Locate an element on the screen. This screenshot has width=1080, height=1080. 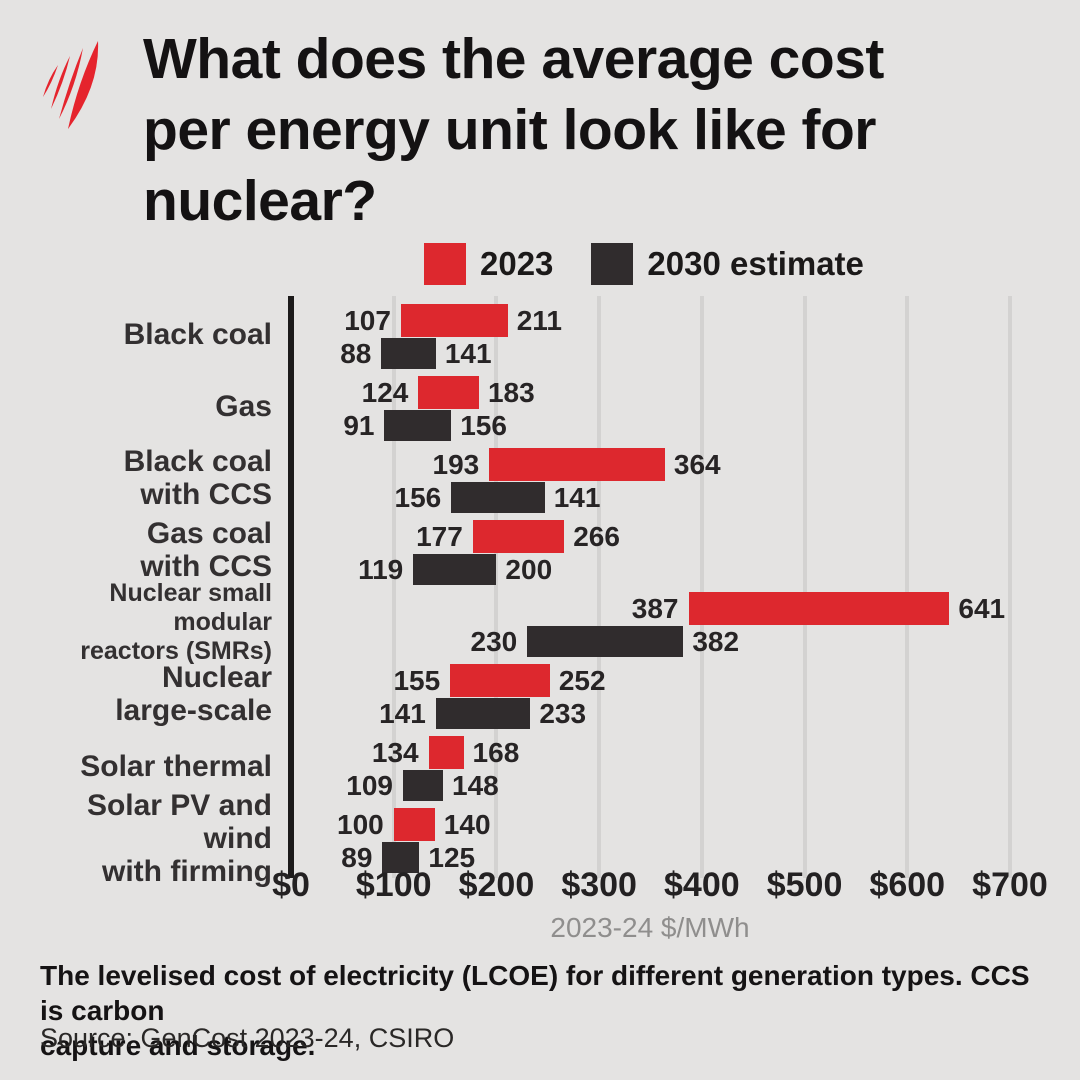
bar-min-label: 156 is located at coordinates (418, 497).